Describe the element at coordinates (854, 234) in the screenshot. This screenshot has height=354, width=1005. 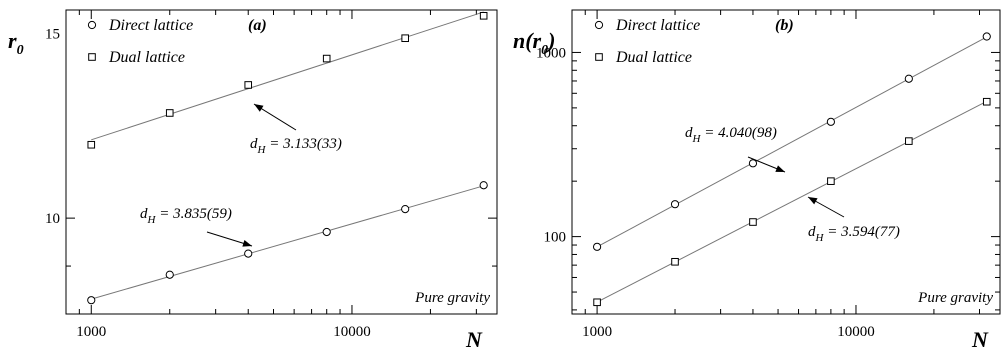
I see `fit-annotation-dual: dH = 3.594(77)` at that location.